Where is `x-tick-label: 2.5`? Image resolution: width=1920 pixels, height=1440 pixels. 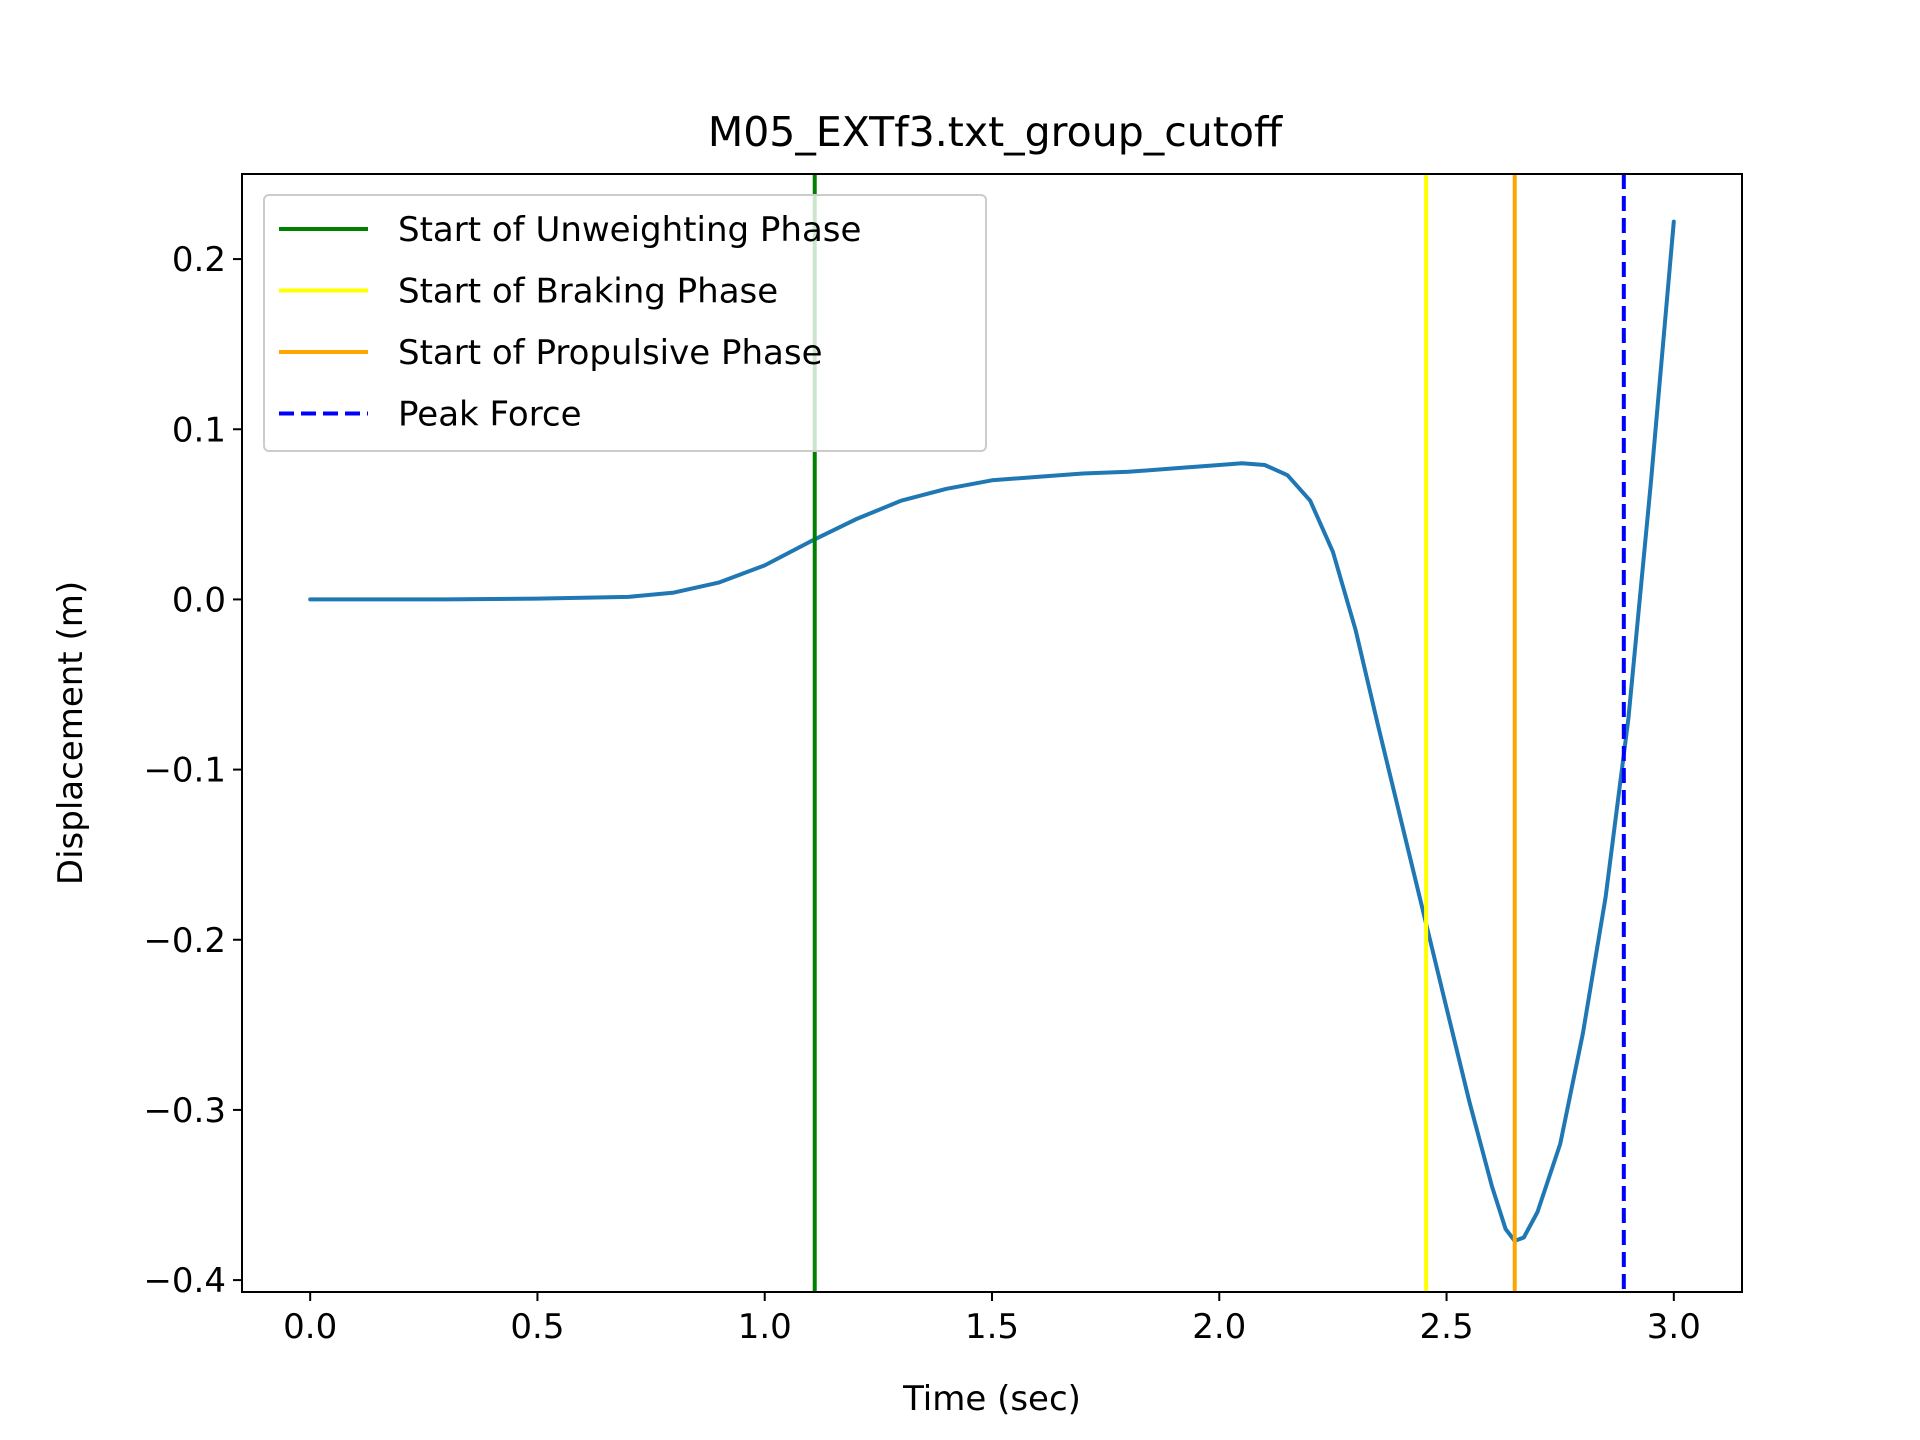 x-tick-label: 2.5 is located at coordinates (1447, 1327).